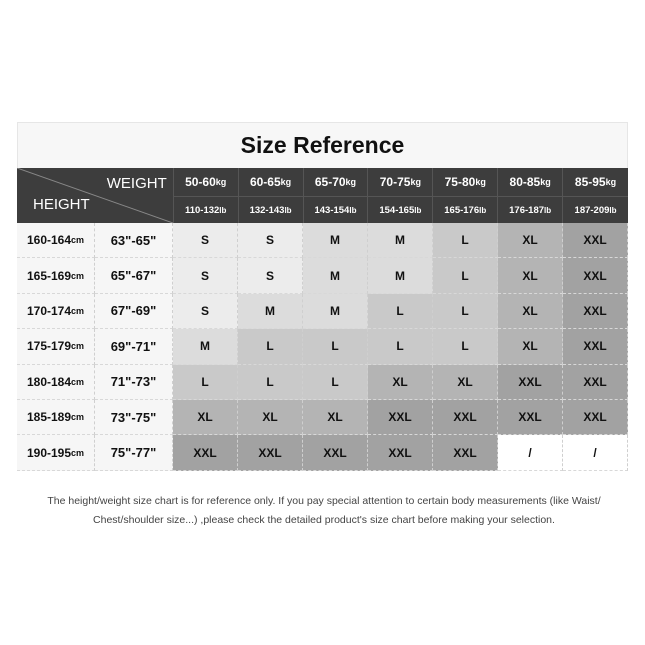 The height and width of the screenshot is (645, 645). What do you see at coordinates (134, 311) in the screenshot?
I see `height-inch: 67"-69"` at bounding box center [134, 311].